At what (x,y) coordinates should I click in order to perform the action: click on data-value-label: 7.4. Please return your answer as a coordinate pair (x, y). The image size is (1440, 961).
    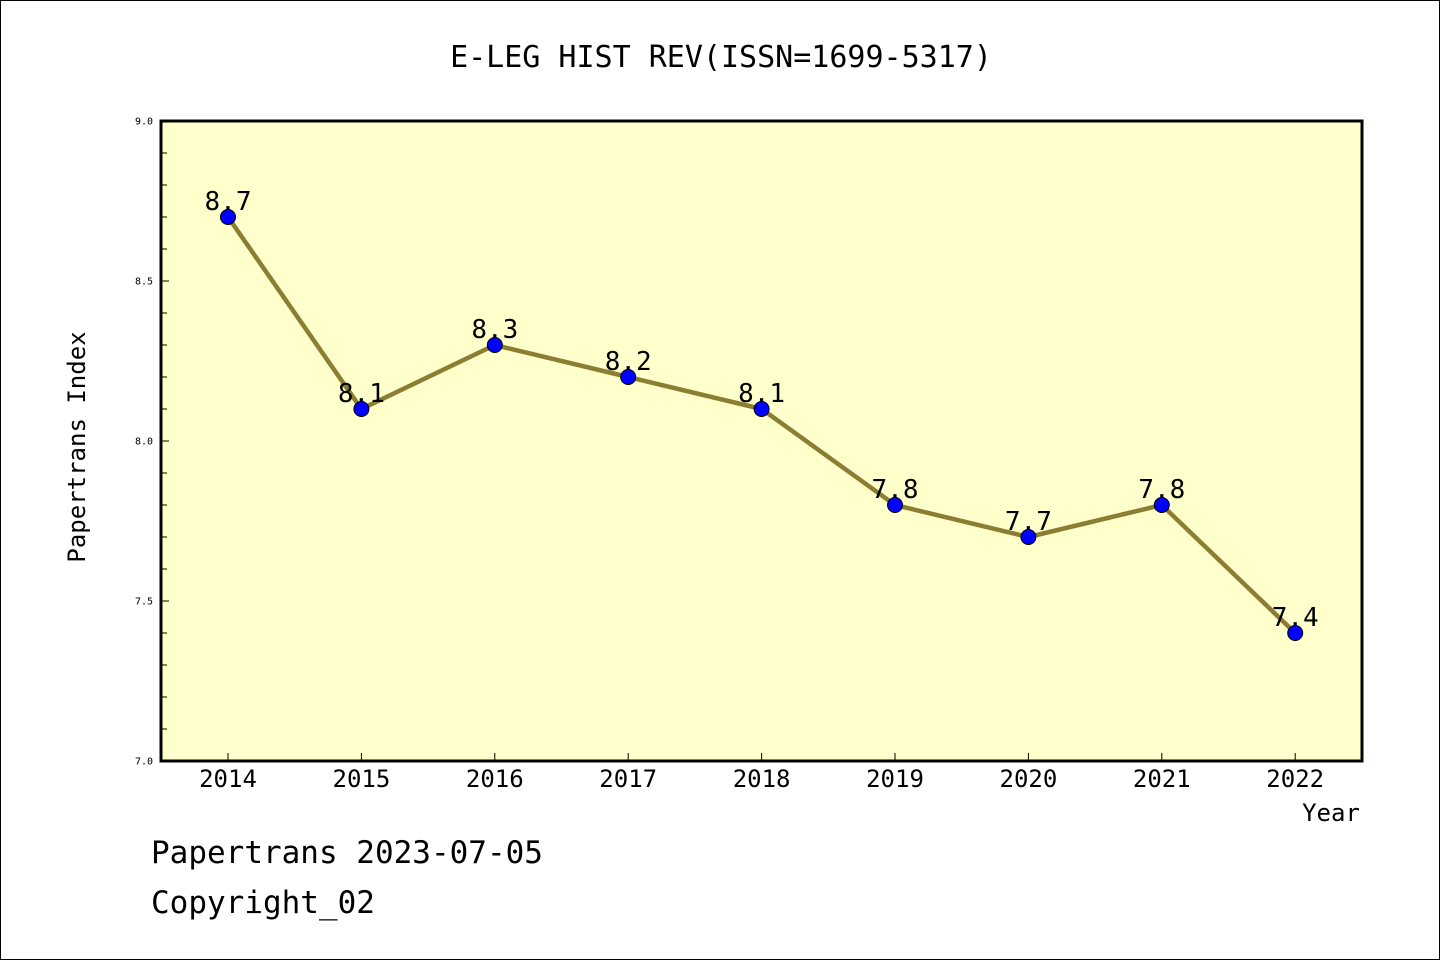
    Looking at the image, I should click on (1295, 618).